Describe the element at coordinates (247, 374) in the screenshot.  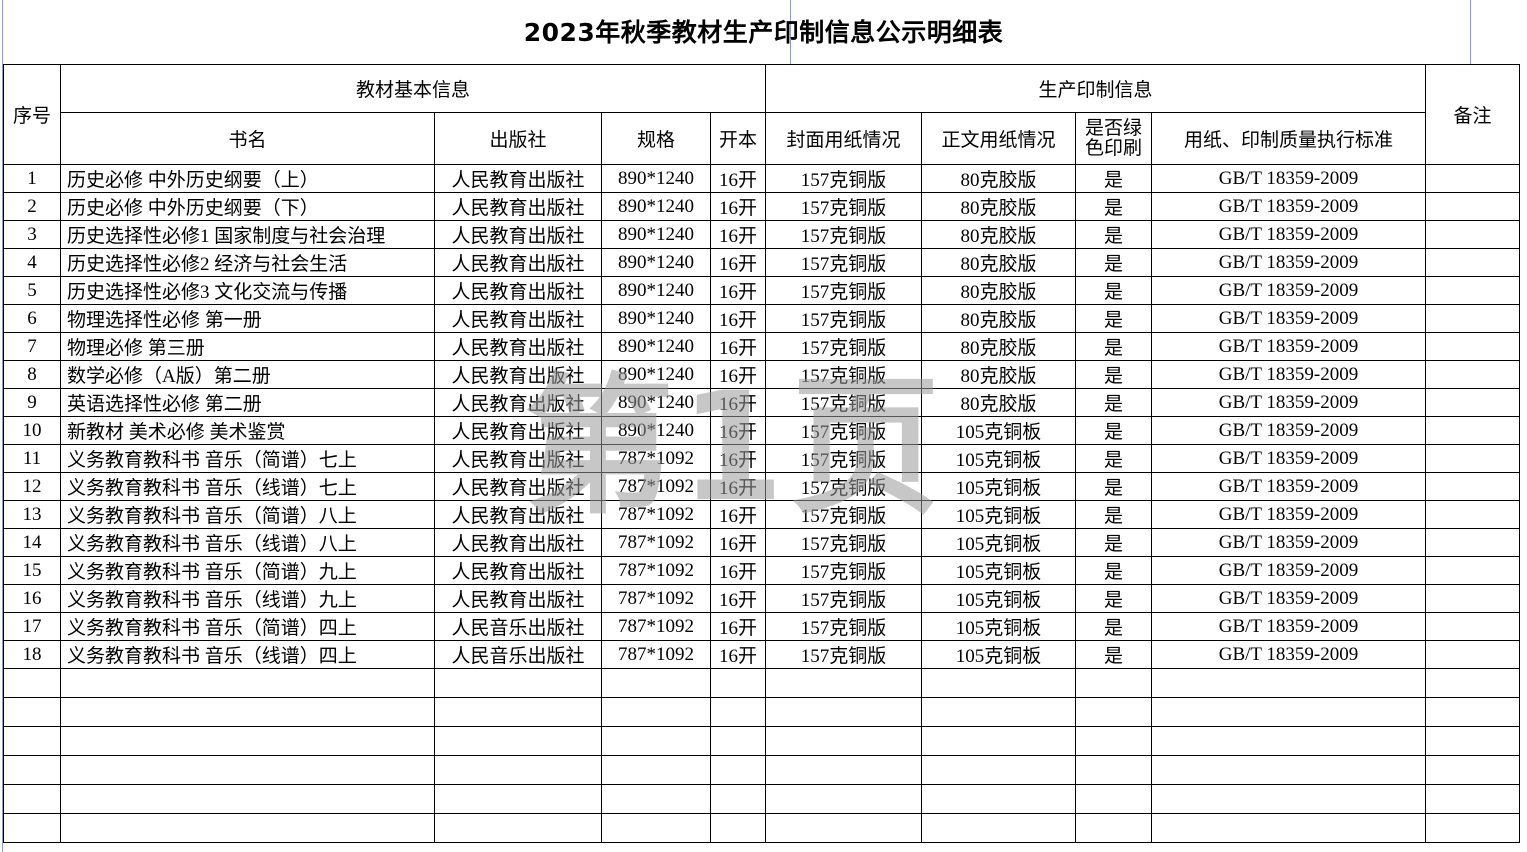
I see `cell-book-name: 数学必修（A版）第二册` at that location.